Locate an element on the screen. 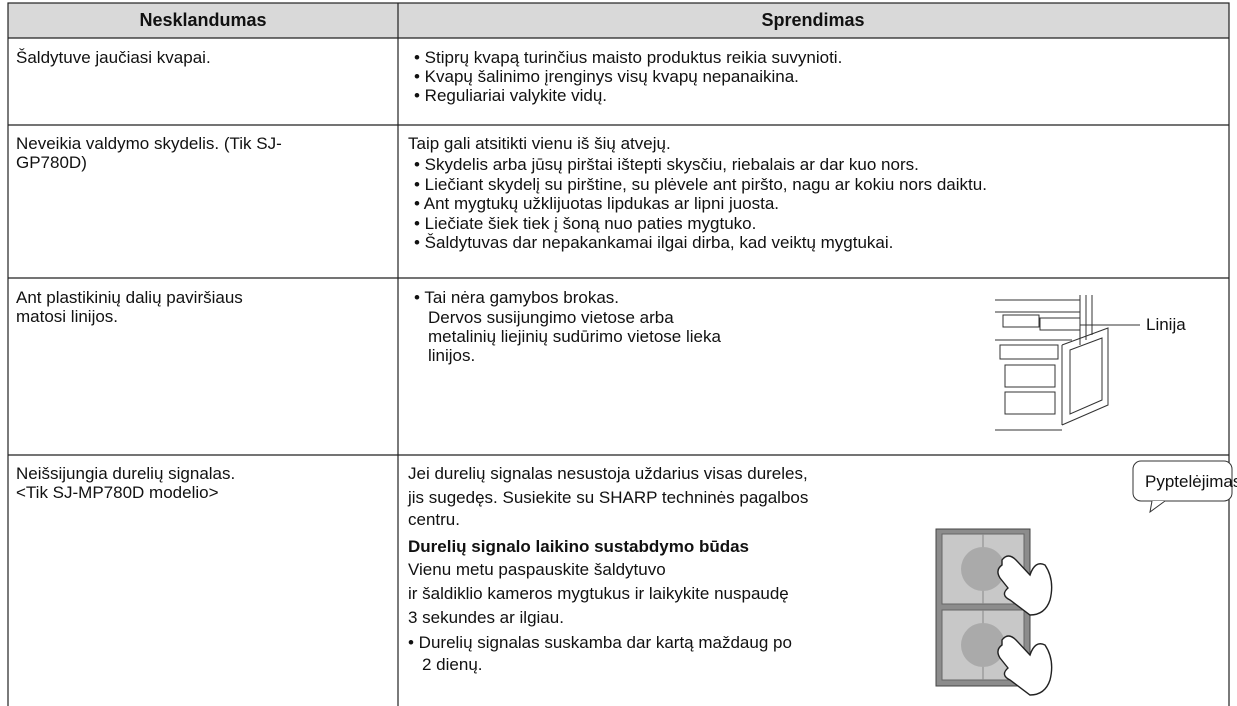 The width and height of the screenshot is (1237, 706). header-cell: Sprendimas is located at coordinates (813, 20).